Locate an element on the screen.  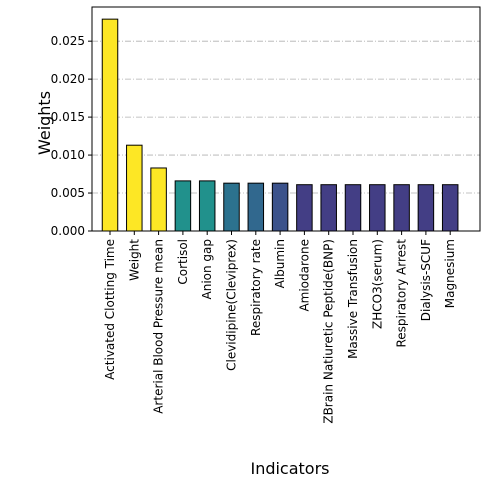
x-tick-label: Albumin is located at coordinates (280, 263).